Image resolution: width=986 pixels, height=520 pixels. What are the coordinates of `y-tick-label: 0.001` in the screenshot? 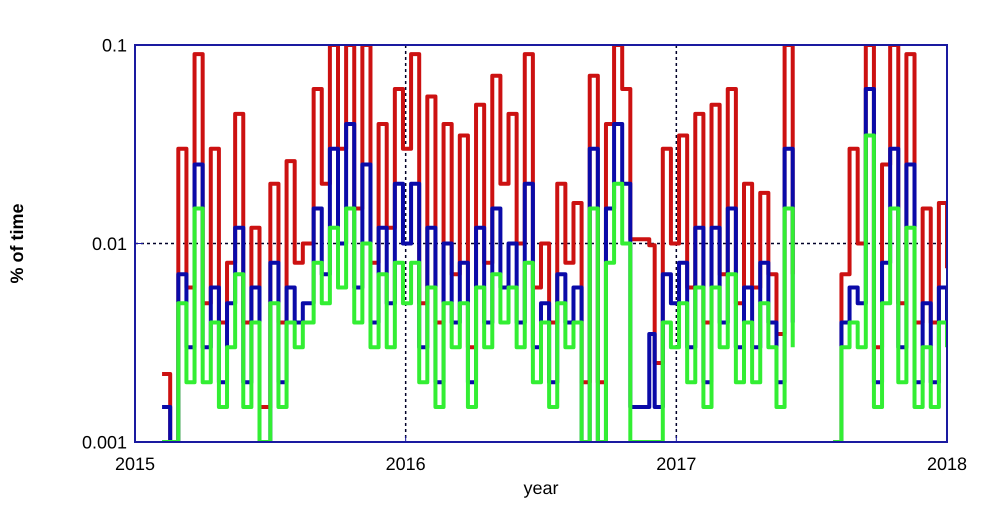 It's located at (104, 442).